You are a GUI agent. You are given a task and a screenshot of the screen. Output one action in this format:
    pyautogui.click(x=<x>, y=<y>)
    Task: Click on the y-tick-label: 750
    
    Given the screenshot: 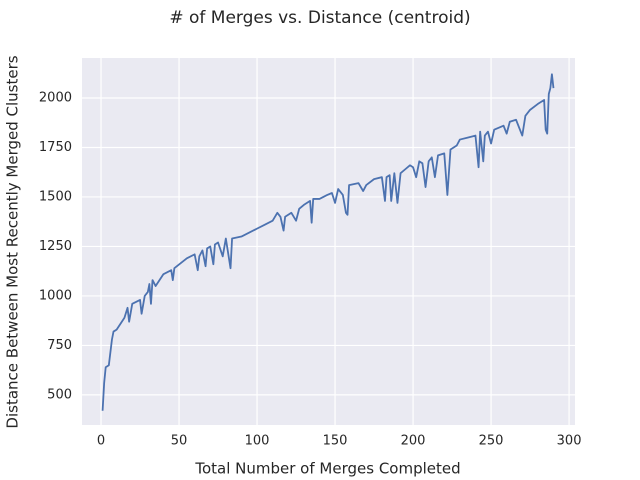 What is the action you would take?
    pyautogui.click(x=59, y=345)
    